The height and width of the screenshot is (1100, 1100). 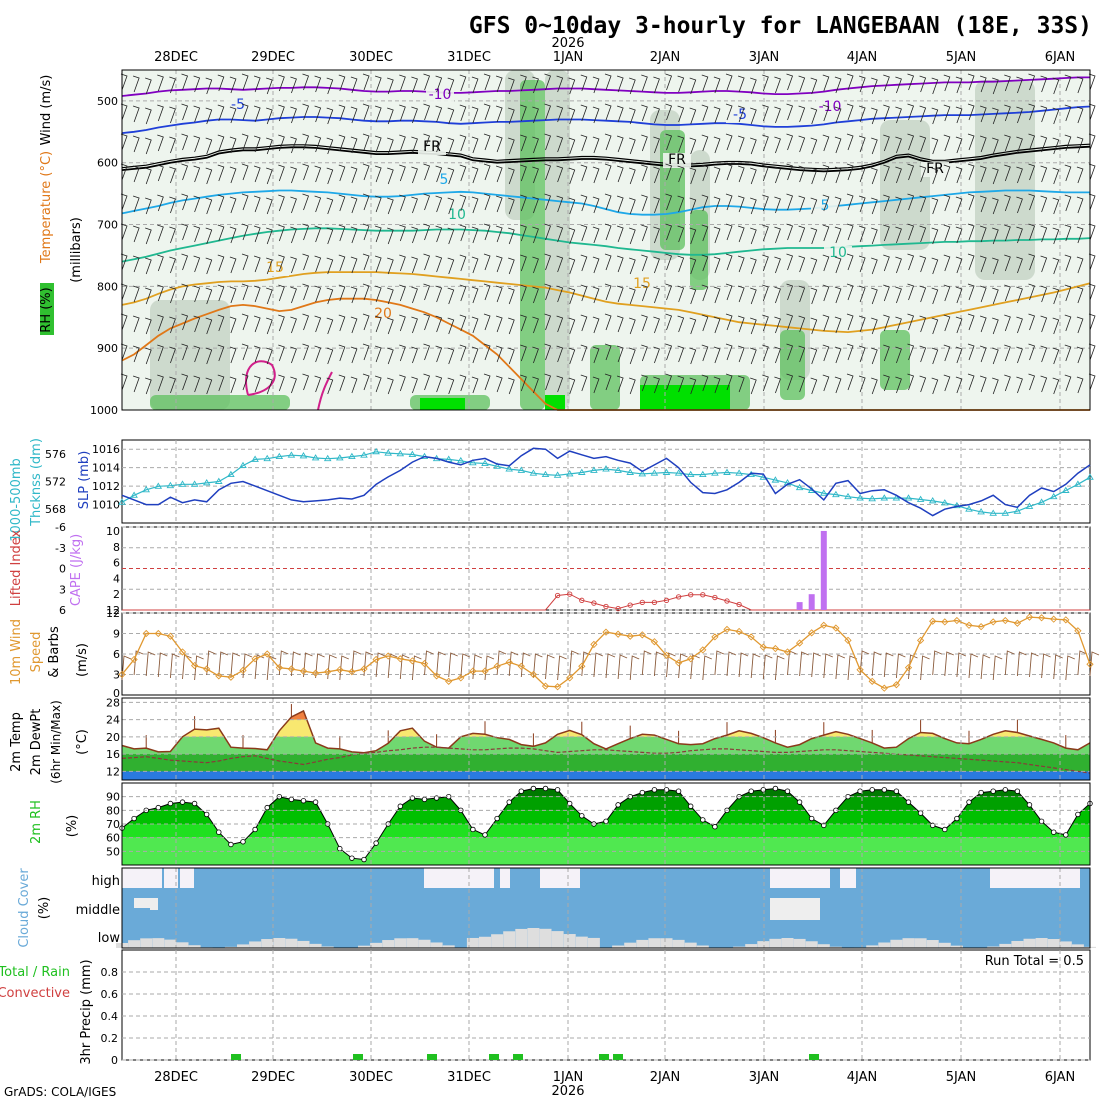 I want to click on contour-label-bg, so click(x=677, y=160).